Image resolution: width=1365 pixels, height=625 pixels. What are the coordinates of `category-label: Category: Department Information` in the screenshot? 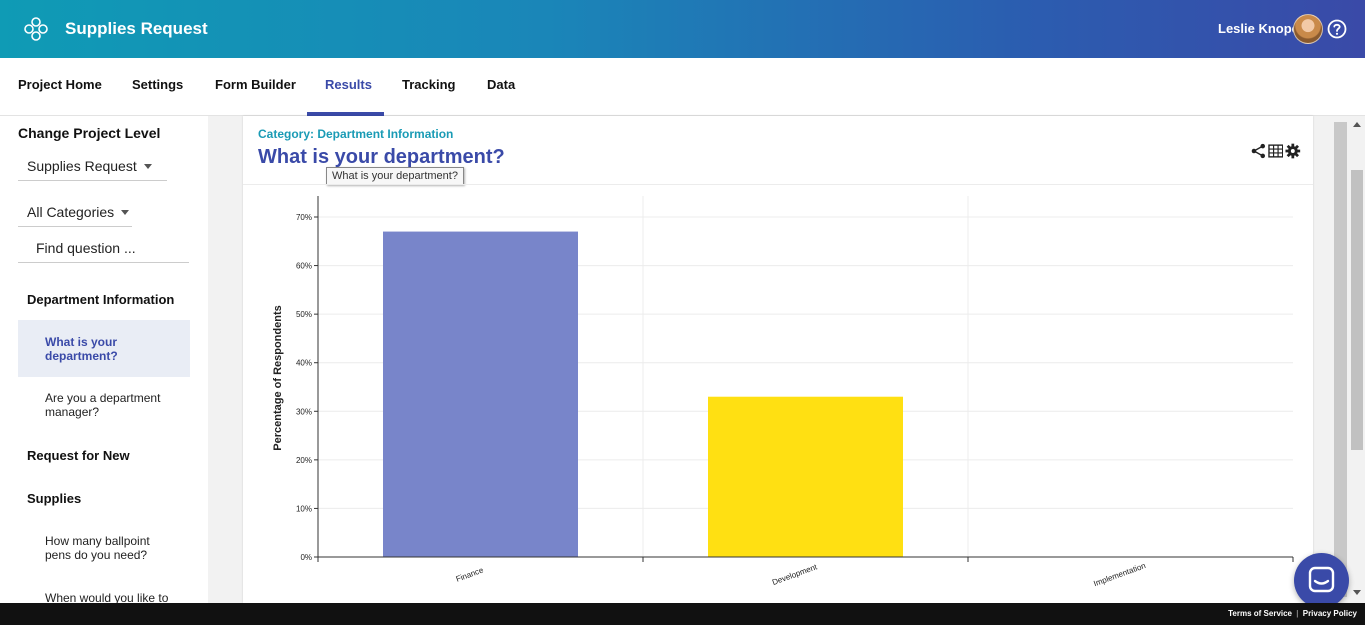 It's located at (356, 134).